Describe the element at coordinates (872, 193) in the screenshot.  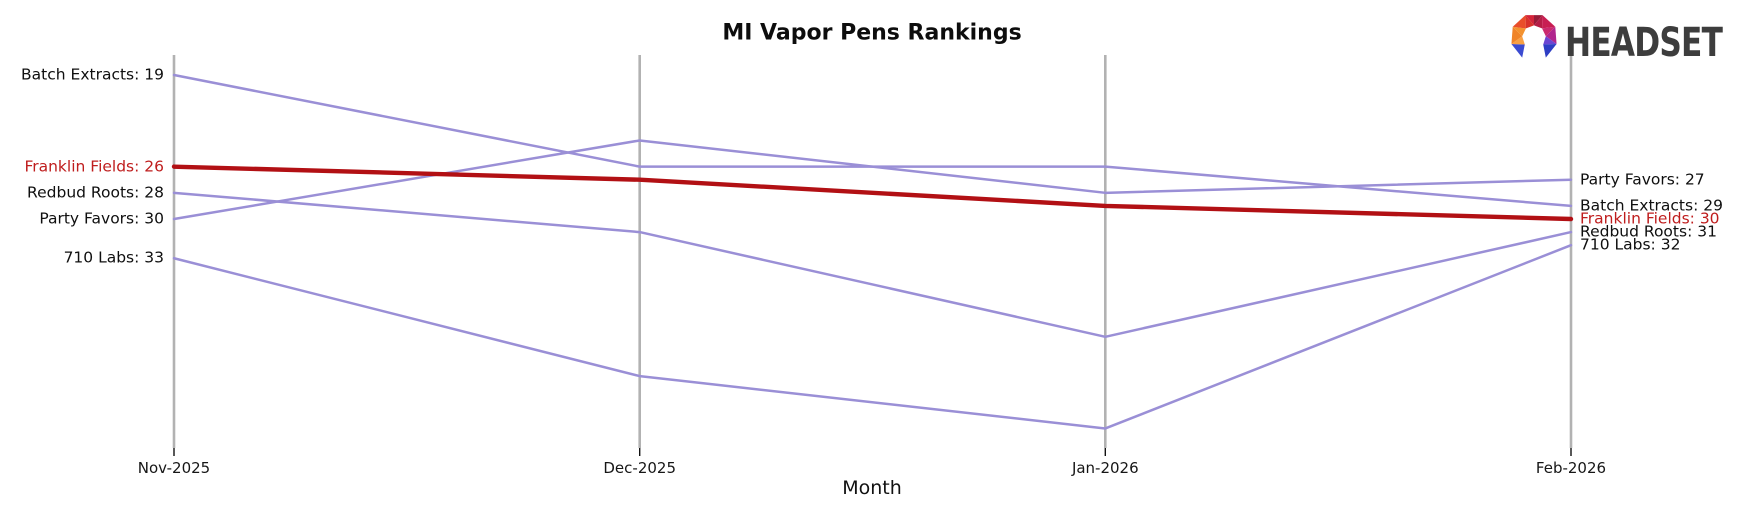
I see `series-line-franklin-fields` at that location.